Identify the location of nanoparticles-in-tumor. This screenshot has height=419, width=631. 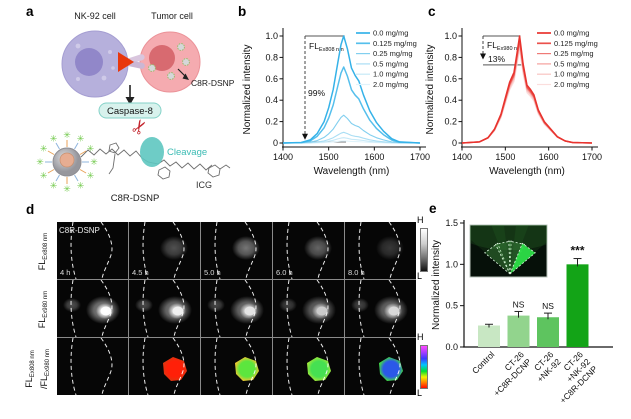
(169, 61).